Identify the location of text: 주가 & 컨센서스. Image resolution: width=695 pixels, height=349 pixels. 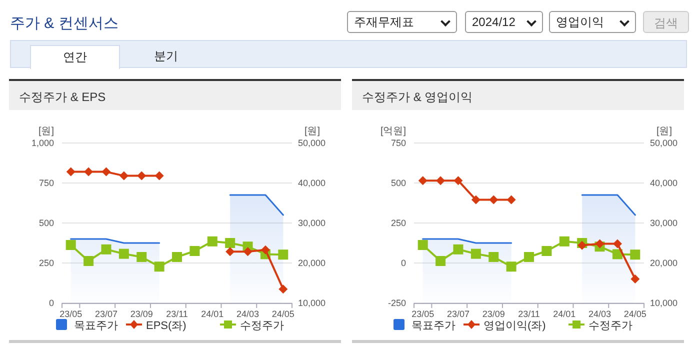
(64, 23).